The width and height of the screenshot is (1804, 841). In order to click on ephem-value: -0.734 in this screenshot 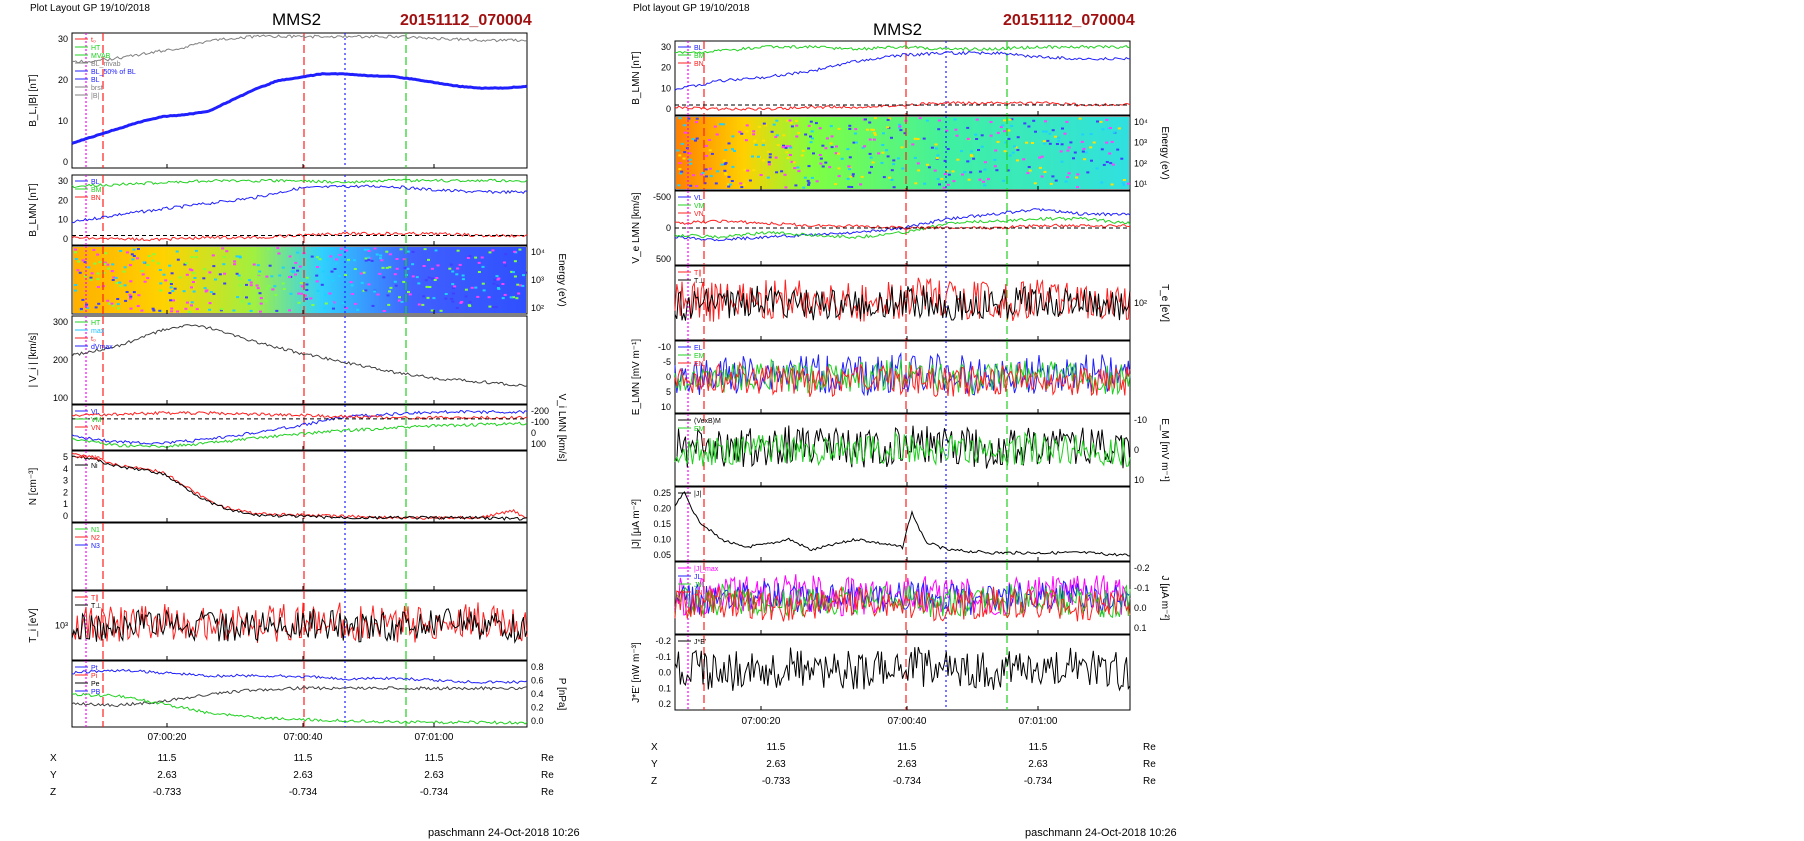, I will do `click(907, 781)`.